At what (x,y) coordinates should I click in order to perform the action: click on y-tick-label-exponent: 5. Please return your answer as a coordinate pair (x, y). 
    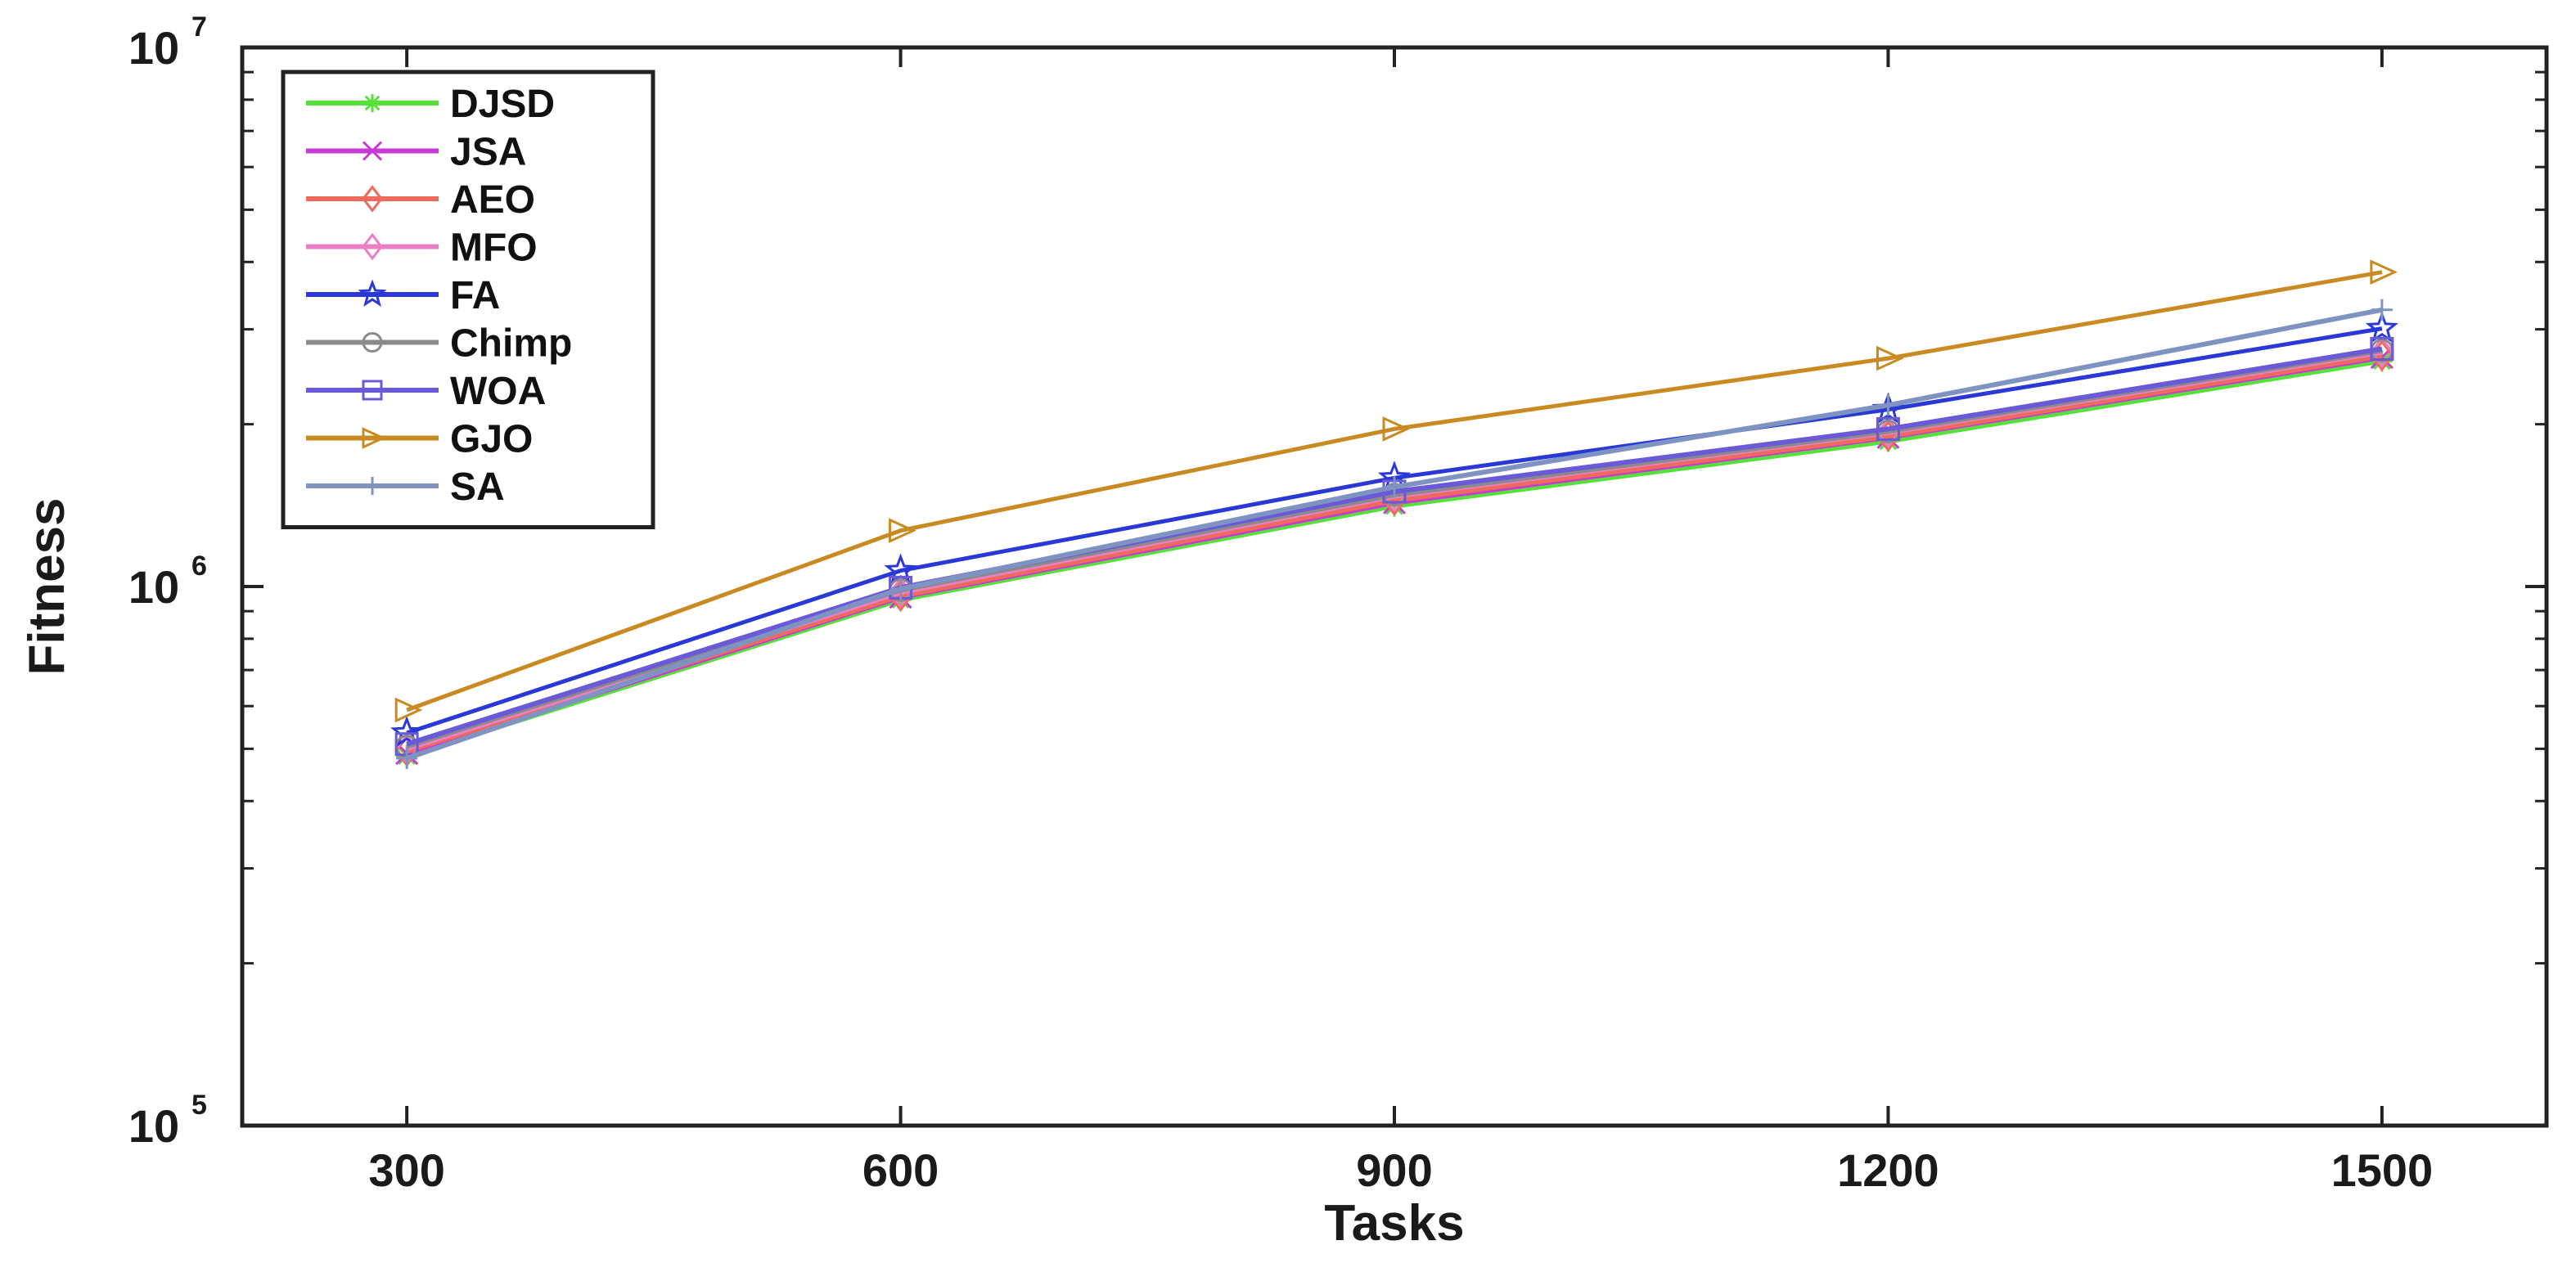
    Looking at the image, I should click on (199, 1105).